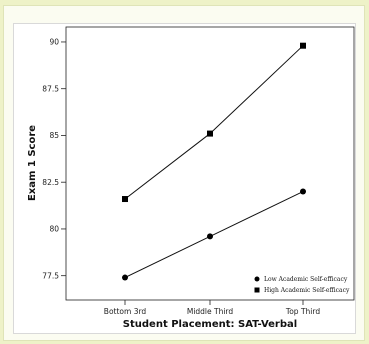 The image size is (369, 344). Describe the element at coordinates (214, 235) in the screenshot. I see `series-line-low` at that location.